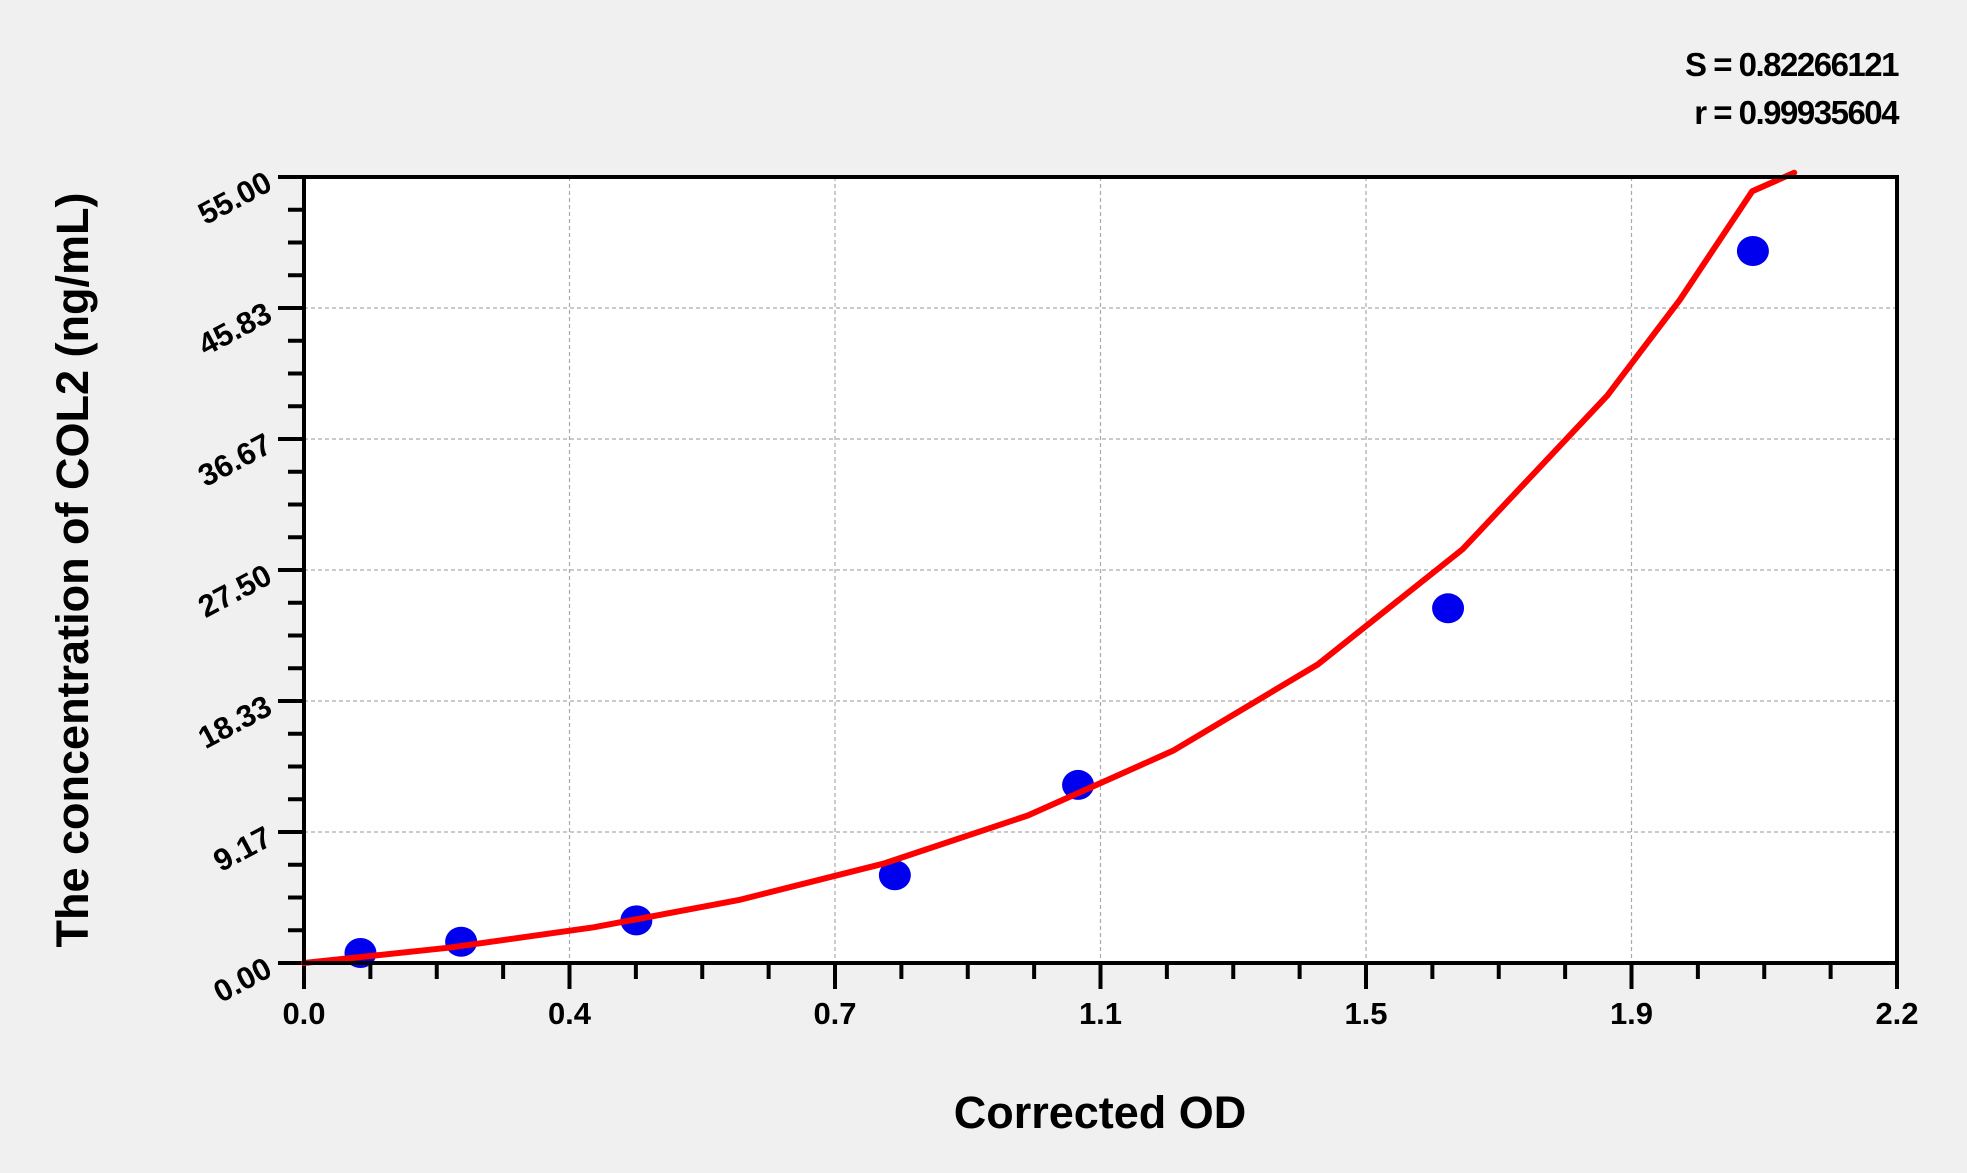  I want to click on x-axis-title: Corrected OD, so click(1100, 1112).